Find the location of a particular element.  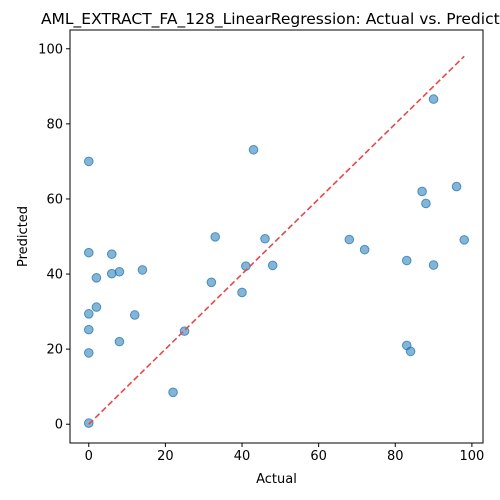

y-tick-label: 20 is located at coordinates (54, 350).